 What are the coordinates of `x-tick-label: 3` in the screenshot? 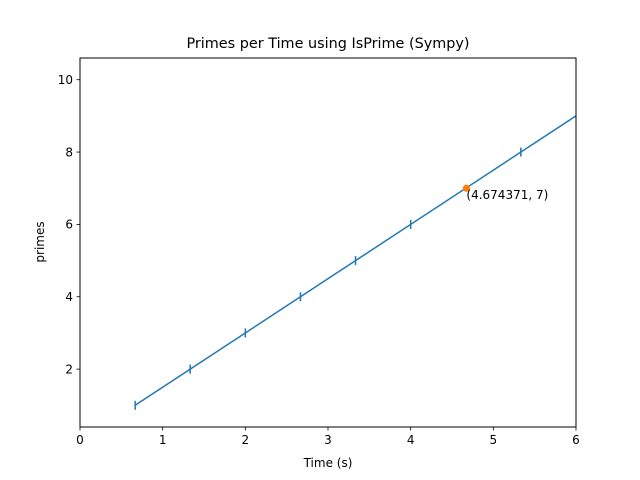 It's located at (328, 440).